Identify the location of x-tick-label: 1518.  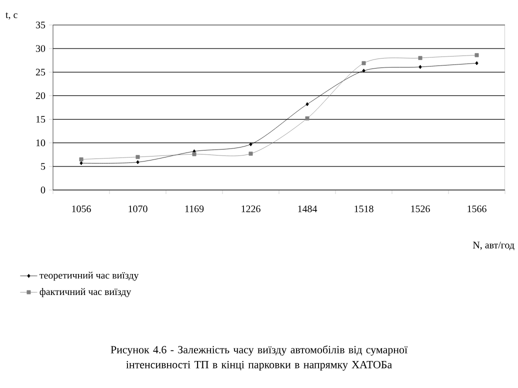
(364, 209).